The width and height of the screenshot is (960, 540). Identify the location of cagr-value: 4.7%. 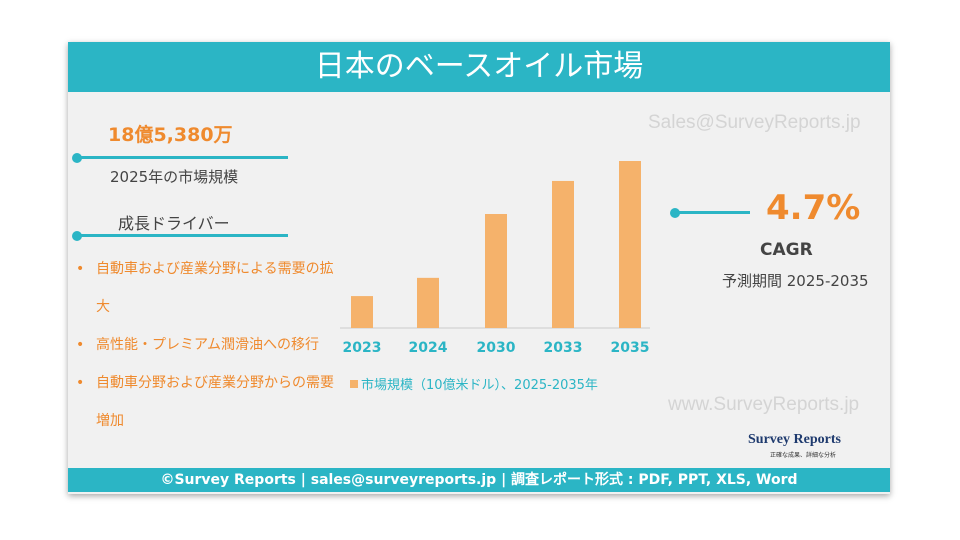
(813, 208).